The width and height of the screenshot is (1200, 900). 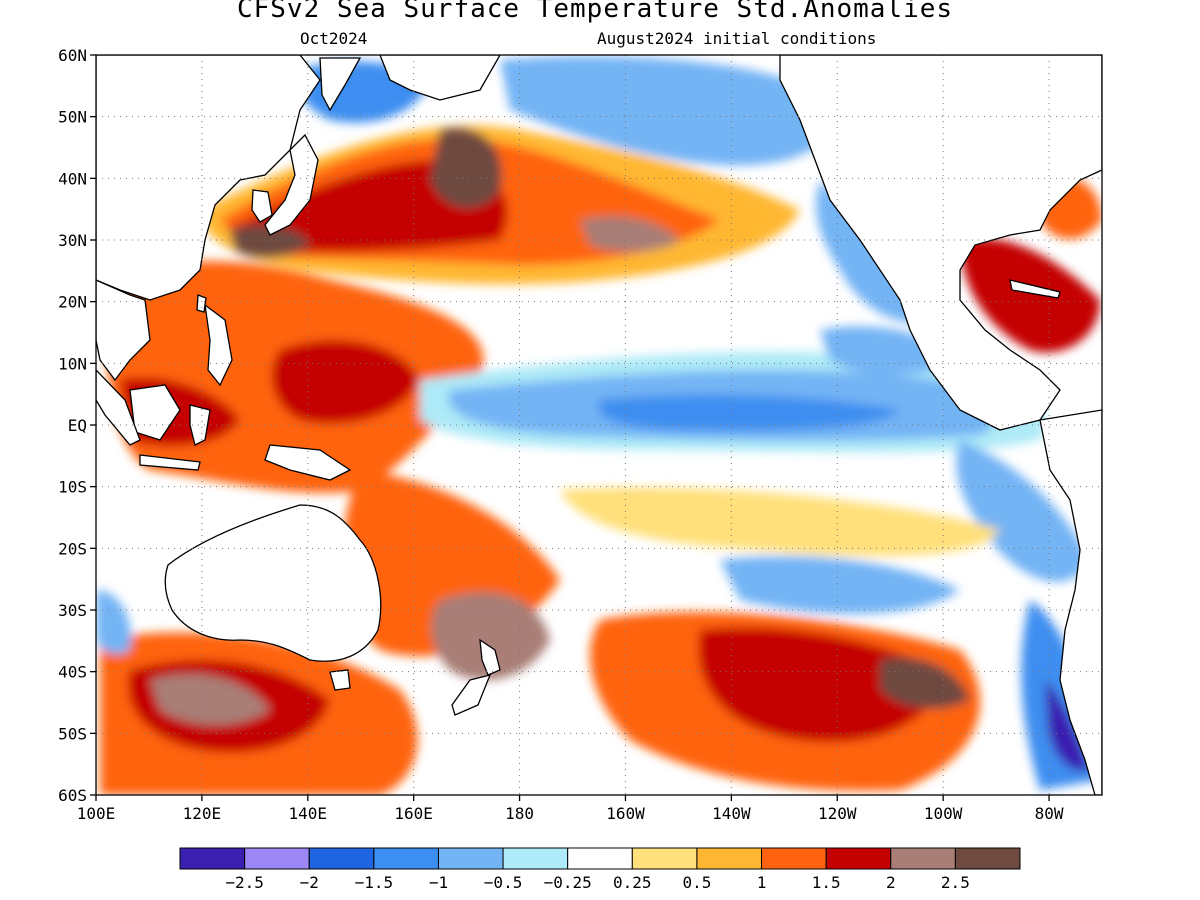 What do you see at coordinates (568, 882) in the screenshot?
I see `colorbar-label: −0.25` at bounding box center [568, 882].